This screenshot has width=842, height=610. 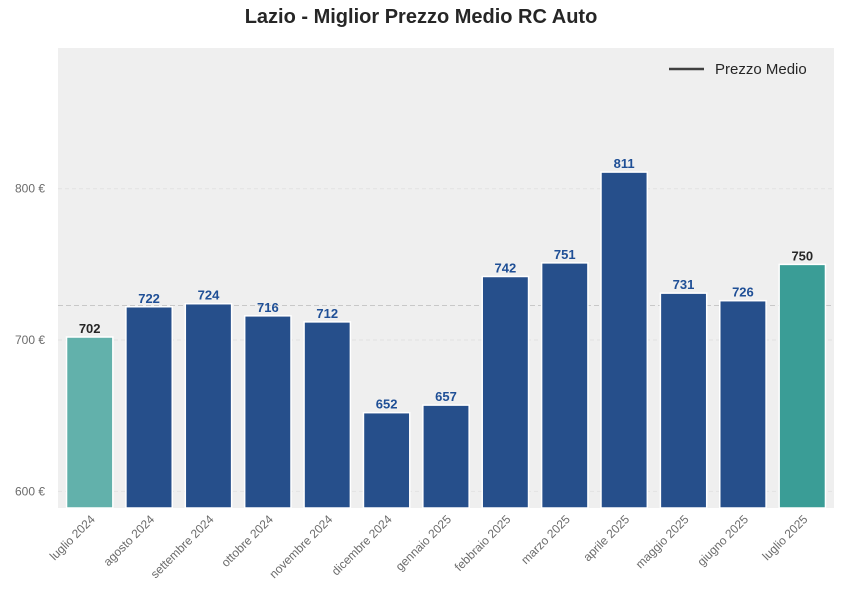 What do you see at coordinates (247, 541) in the screenshot?
I see `x-tick-label: ottobre 2024` at bounding box center [247, 541].